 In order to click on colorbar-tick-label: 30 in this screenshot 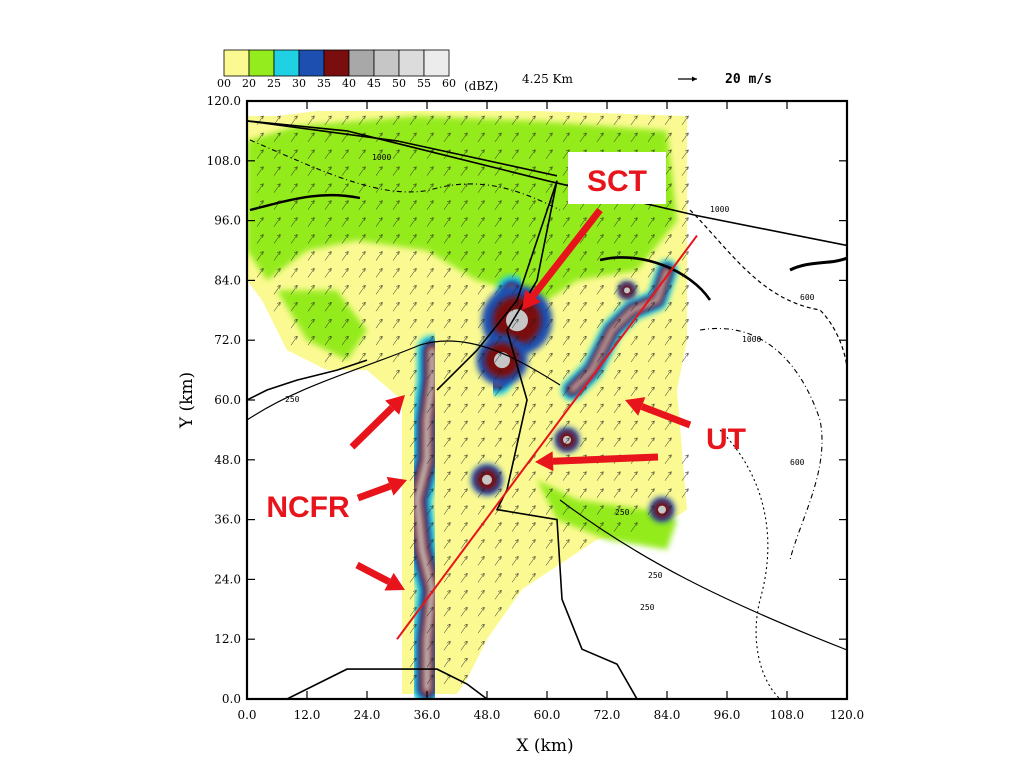, I will do `click(299, 83)`.